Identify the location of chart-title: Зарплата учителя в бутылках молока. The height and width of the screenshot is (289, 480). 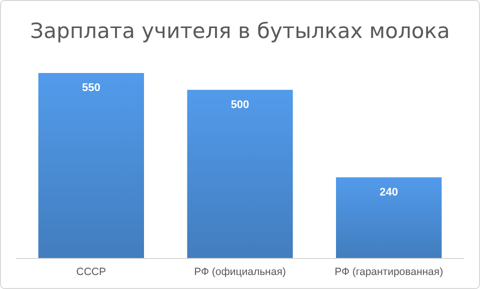
(240, 31).